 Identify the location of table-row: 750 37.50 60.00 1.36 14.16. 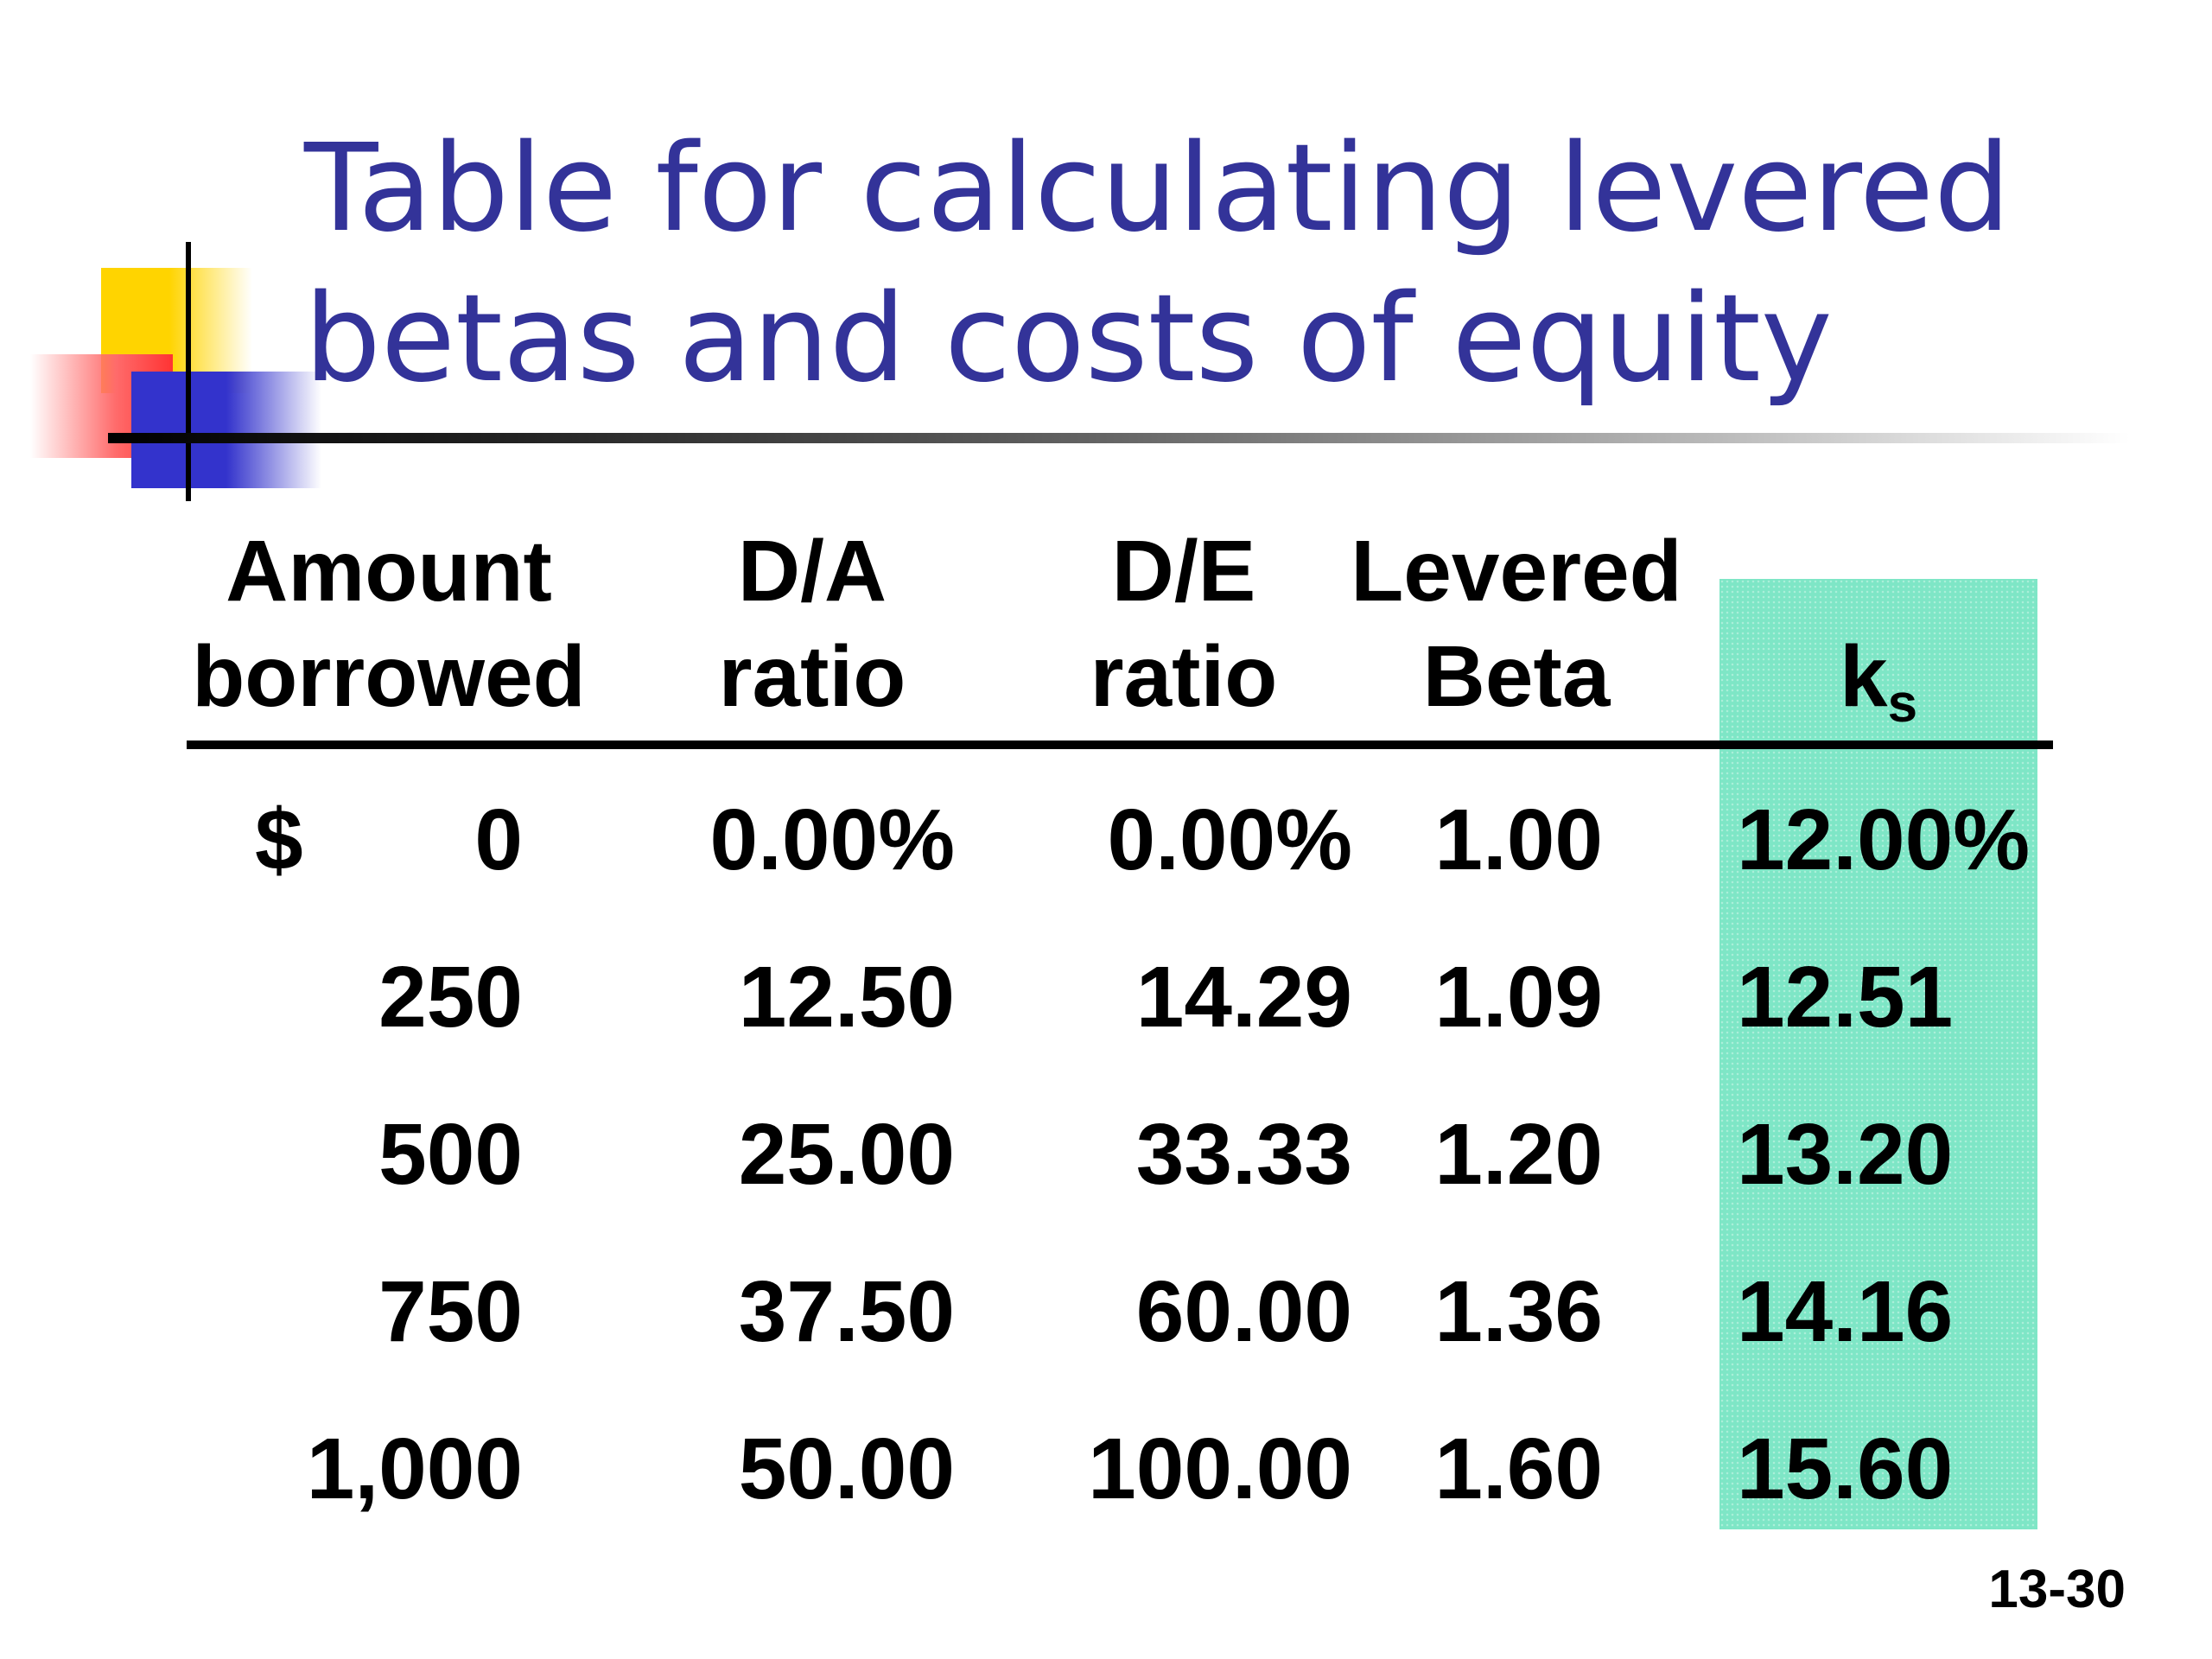
(1106, 1311).